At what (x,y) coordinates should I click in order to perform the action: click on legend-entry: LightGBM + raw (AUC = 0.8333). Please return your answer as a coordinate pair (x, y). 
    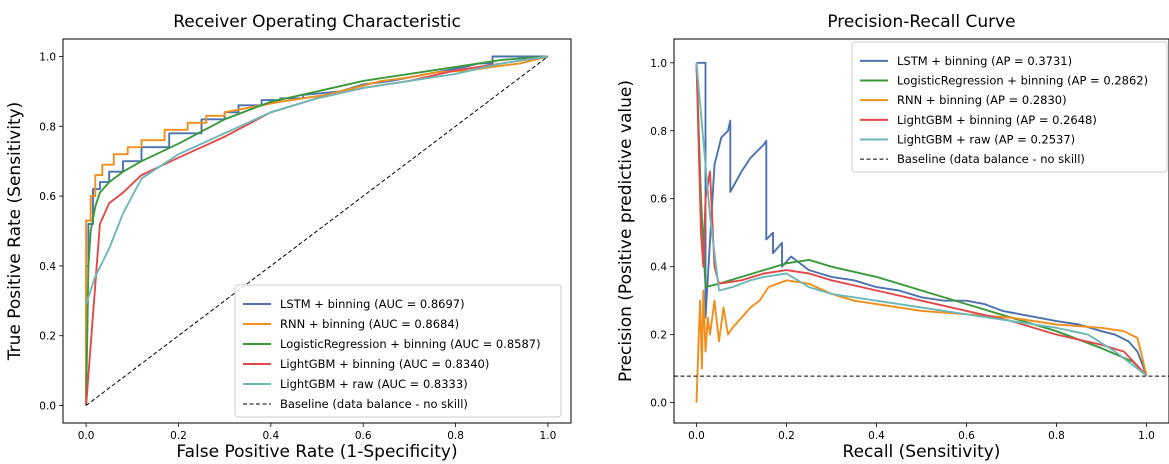
    Looking at the image, I should click on (374, 384).